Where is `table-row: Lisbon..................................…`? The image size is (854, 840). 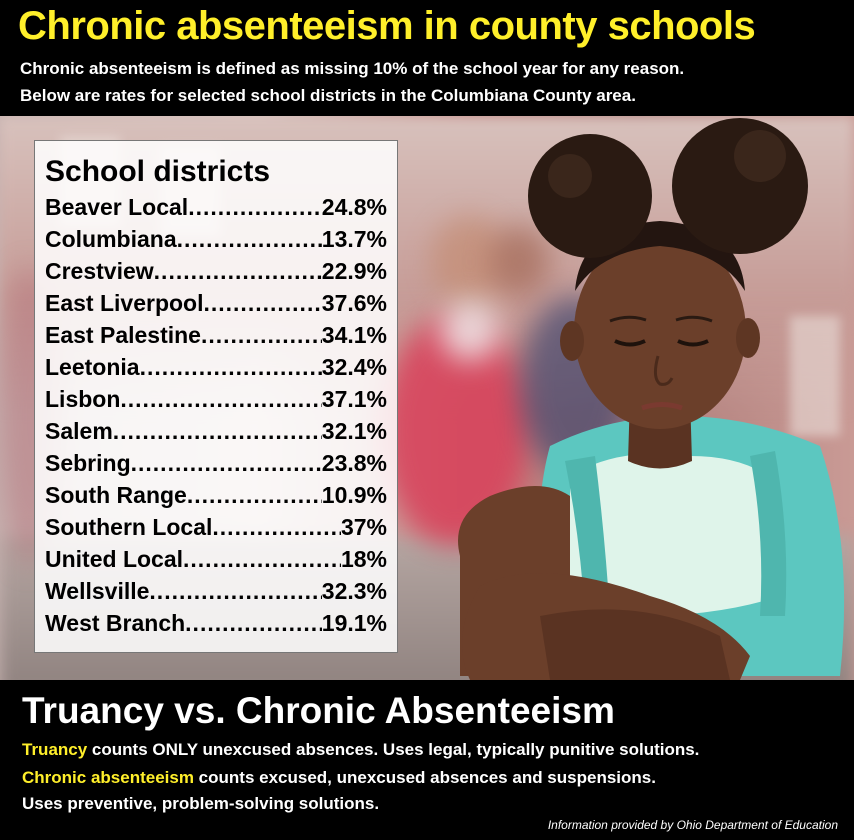
table-row: Lisbon..................................… is located at coordinates (216, 401).